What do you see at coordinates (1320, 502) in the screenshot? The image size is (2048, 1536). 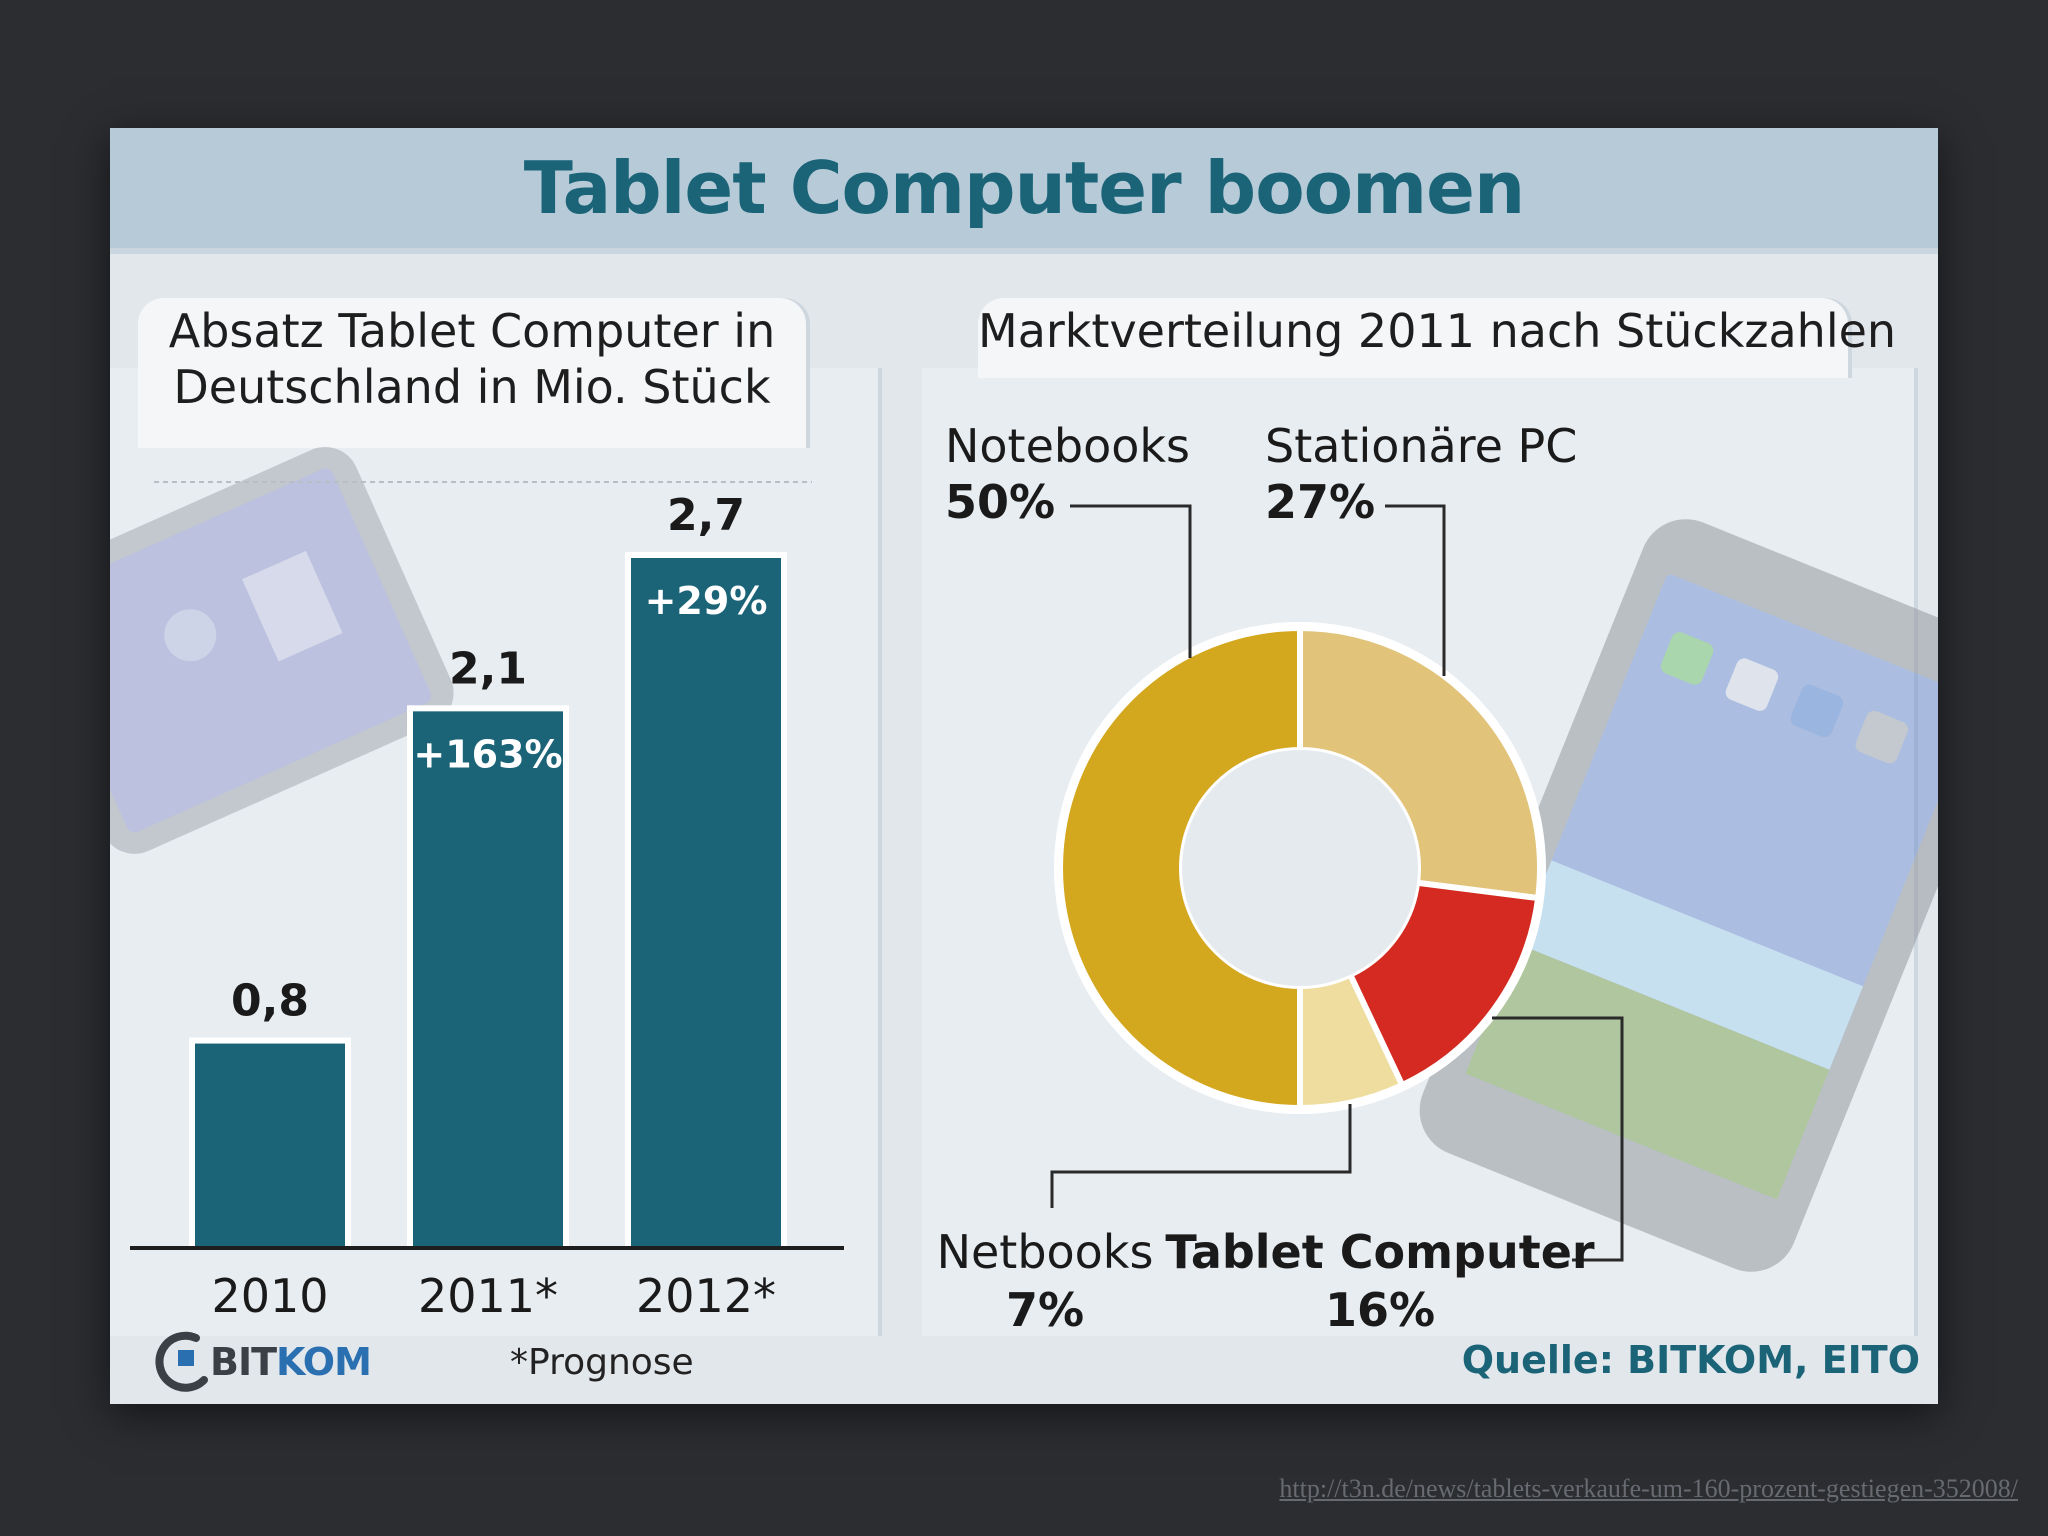 I see `slice-value-label: 27%` at bounding box center [1320, 502].